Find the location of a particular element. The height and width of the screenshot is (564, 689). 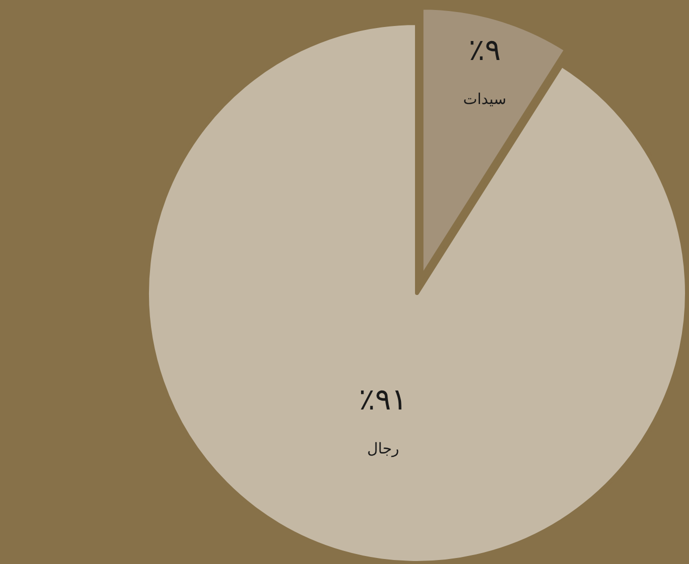

data-label: ٩٪ is located at coordinates (484, 50).